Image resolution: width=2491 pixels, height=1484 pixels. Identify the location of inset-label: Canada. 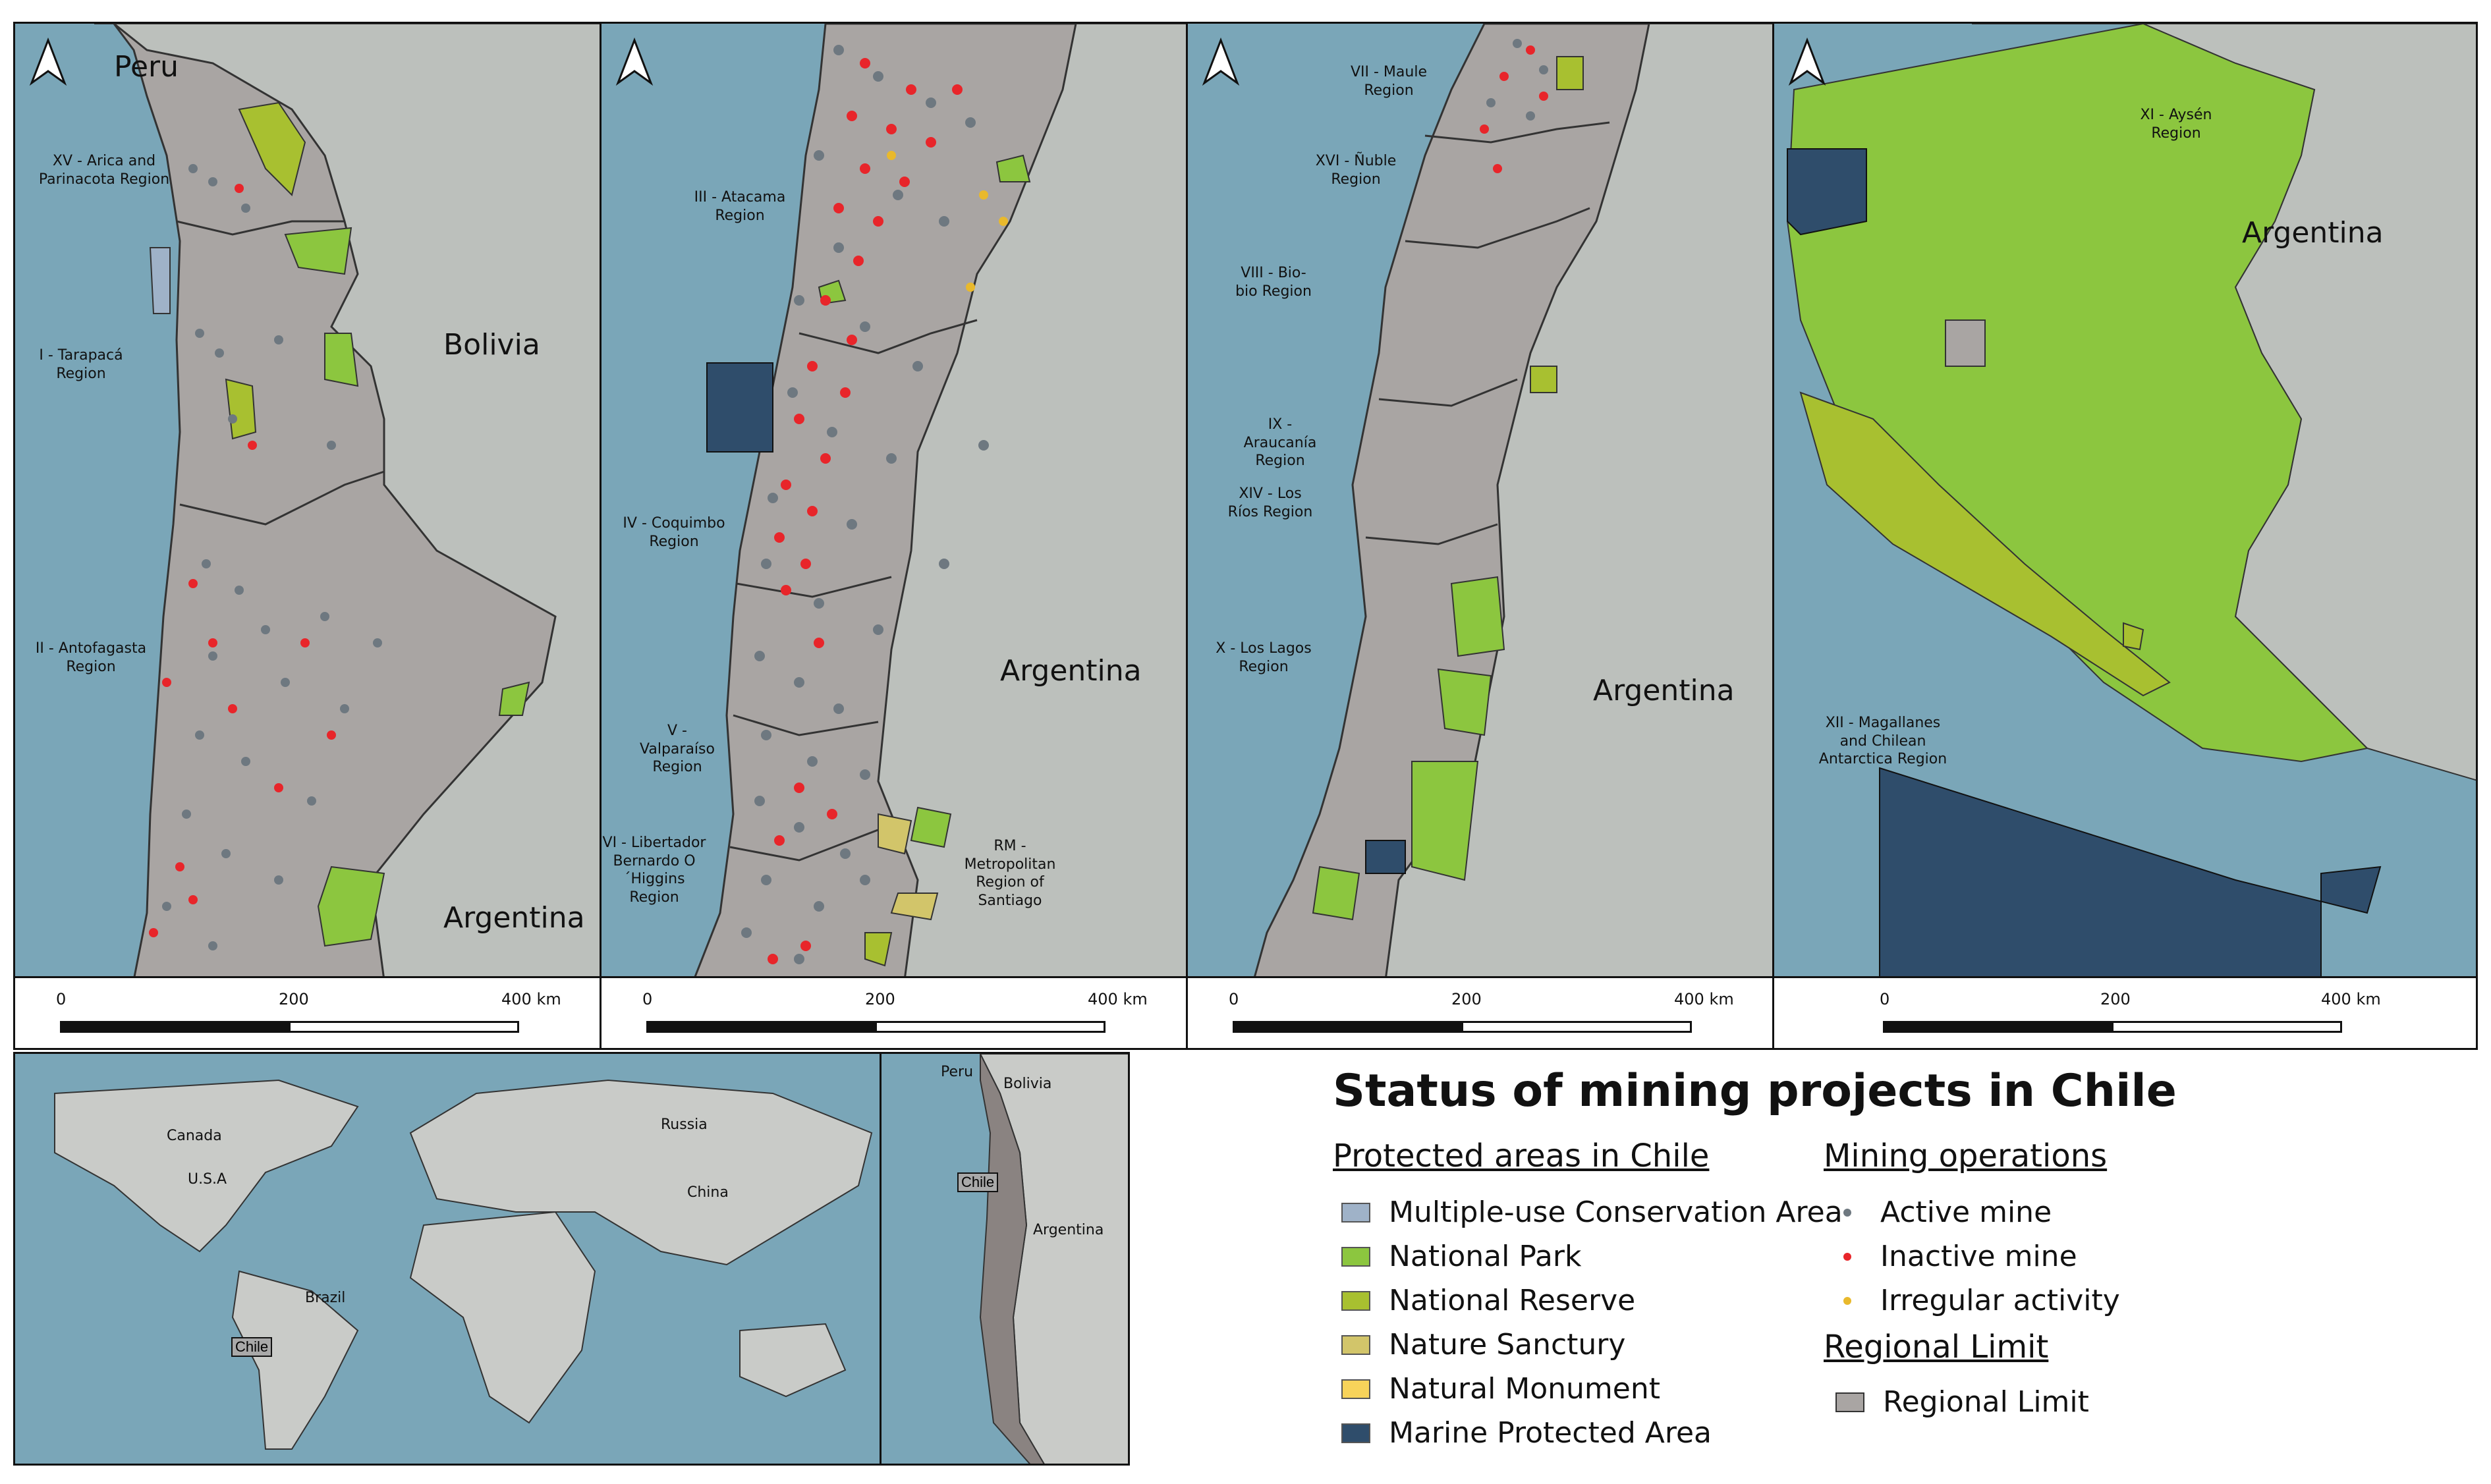
(194, 1136).